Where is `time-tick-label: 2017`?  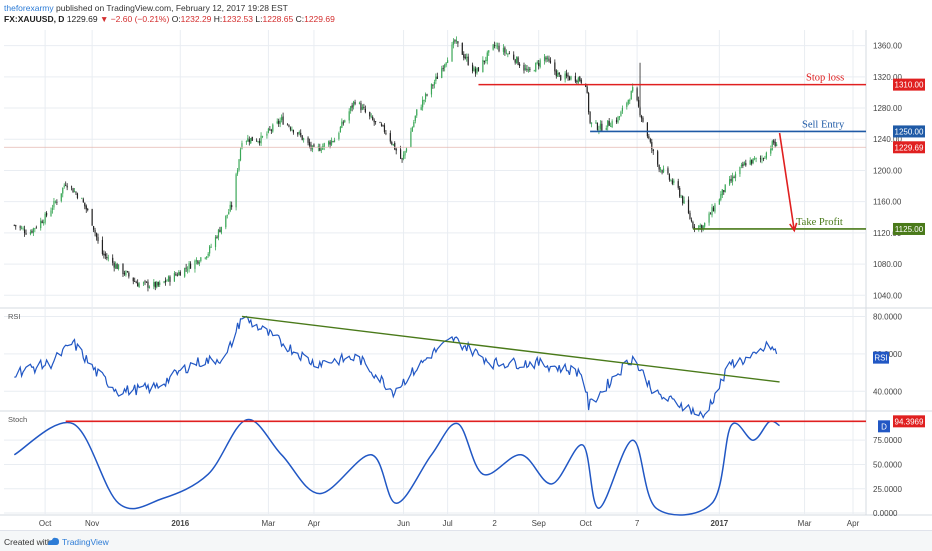
time-tick-label: 2017 is located at coordinates (719, 523).